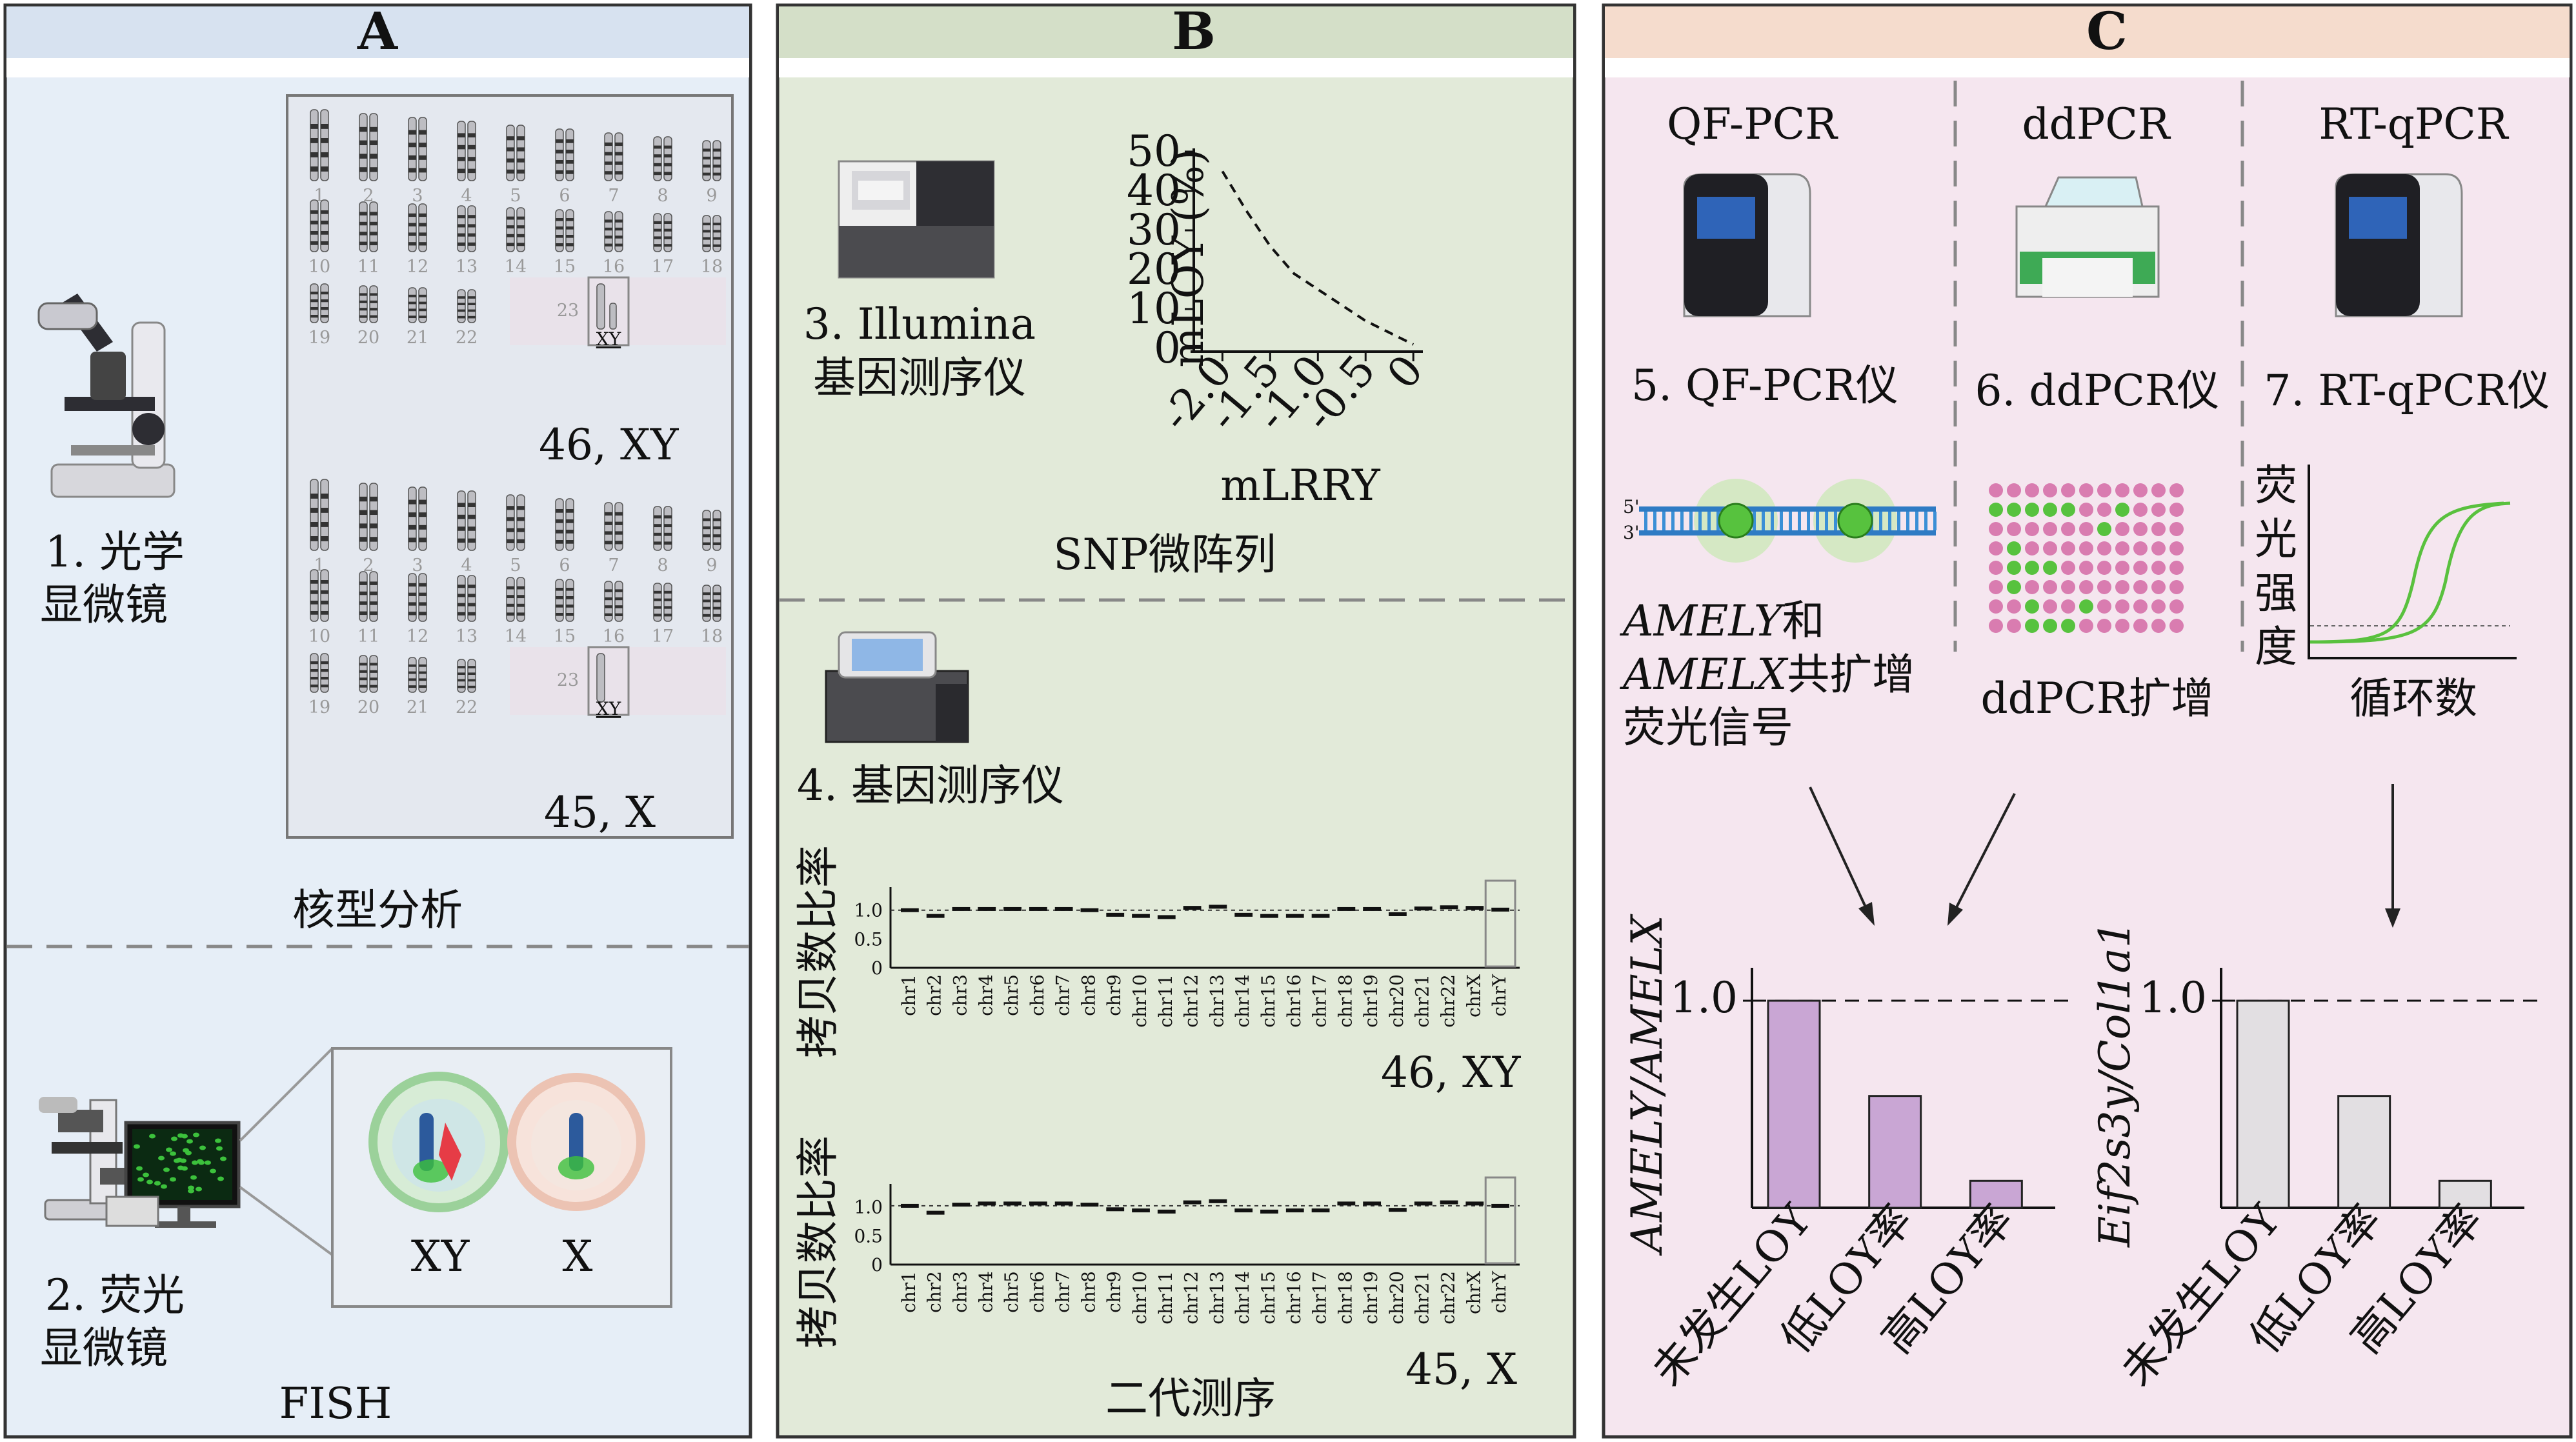  What do you see at coordinates (319, 267) in the screenshot?
I see `chromosome-number: 10` at bounding box center [319, 267].